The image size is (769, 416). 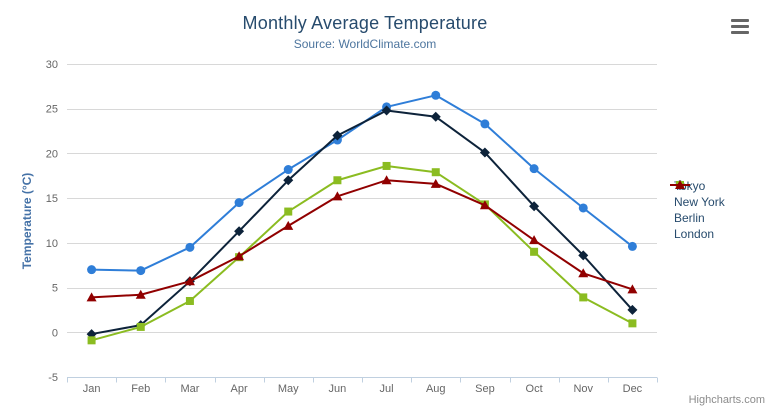 I want to click on legend-item-label: Berlin, so click(x=689, y=218).